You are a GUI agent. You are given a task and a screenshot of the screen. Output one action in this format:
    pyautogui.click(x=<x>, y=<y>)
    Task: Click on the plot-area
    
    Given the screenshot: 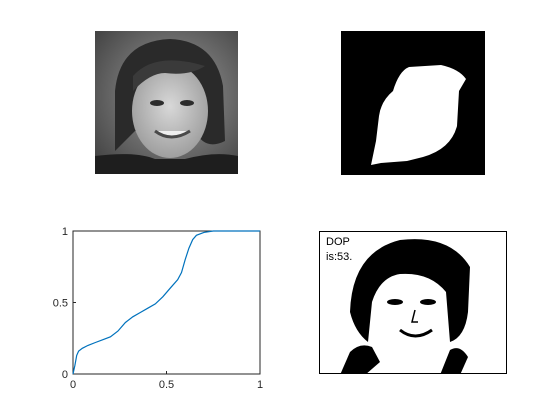 What is the action you would take?
    pyautogui.click(x=166, y=302)
    